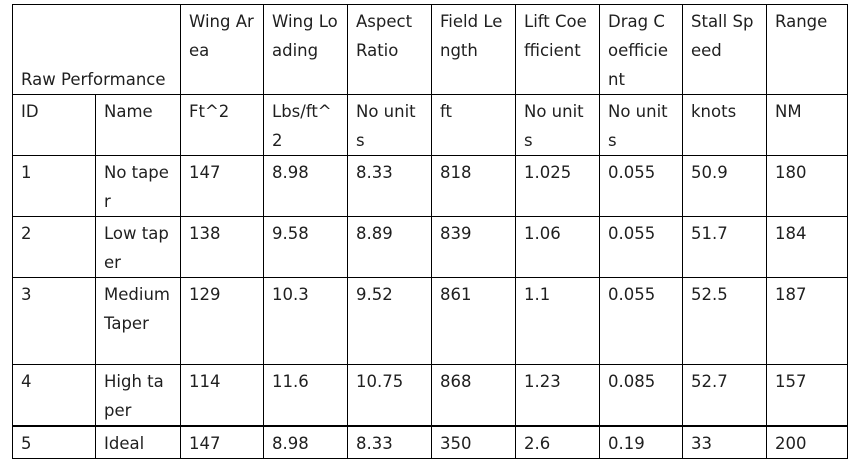  I want to click on header-wing-area: Wing Area, so click(222, 49).